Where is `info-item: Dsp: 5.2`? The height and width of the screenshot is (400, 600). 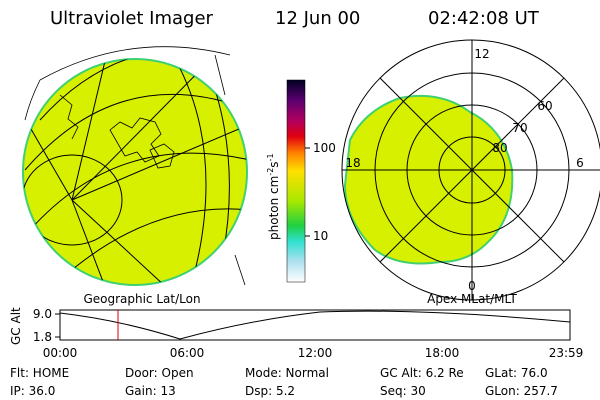 info-item: Dsp: 5.2 is located at coordinates (270, 391).